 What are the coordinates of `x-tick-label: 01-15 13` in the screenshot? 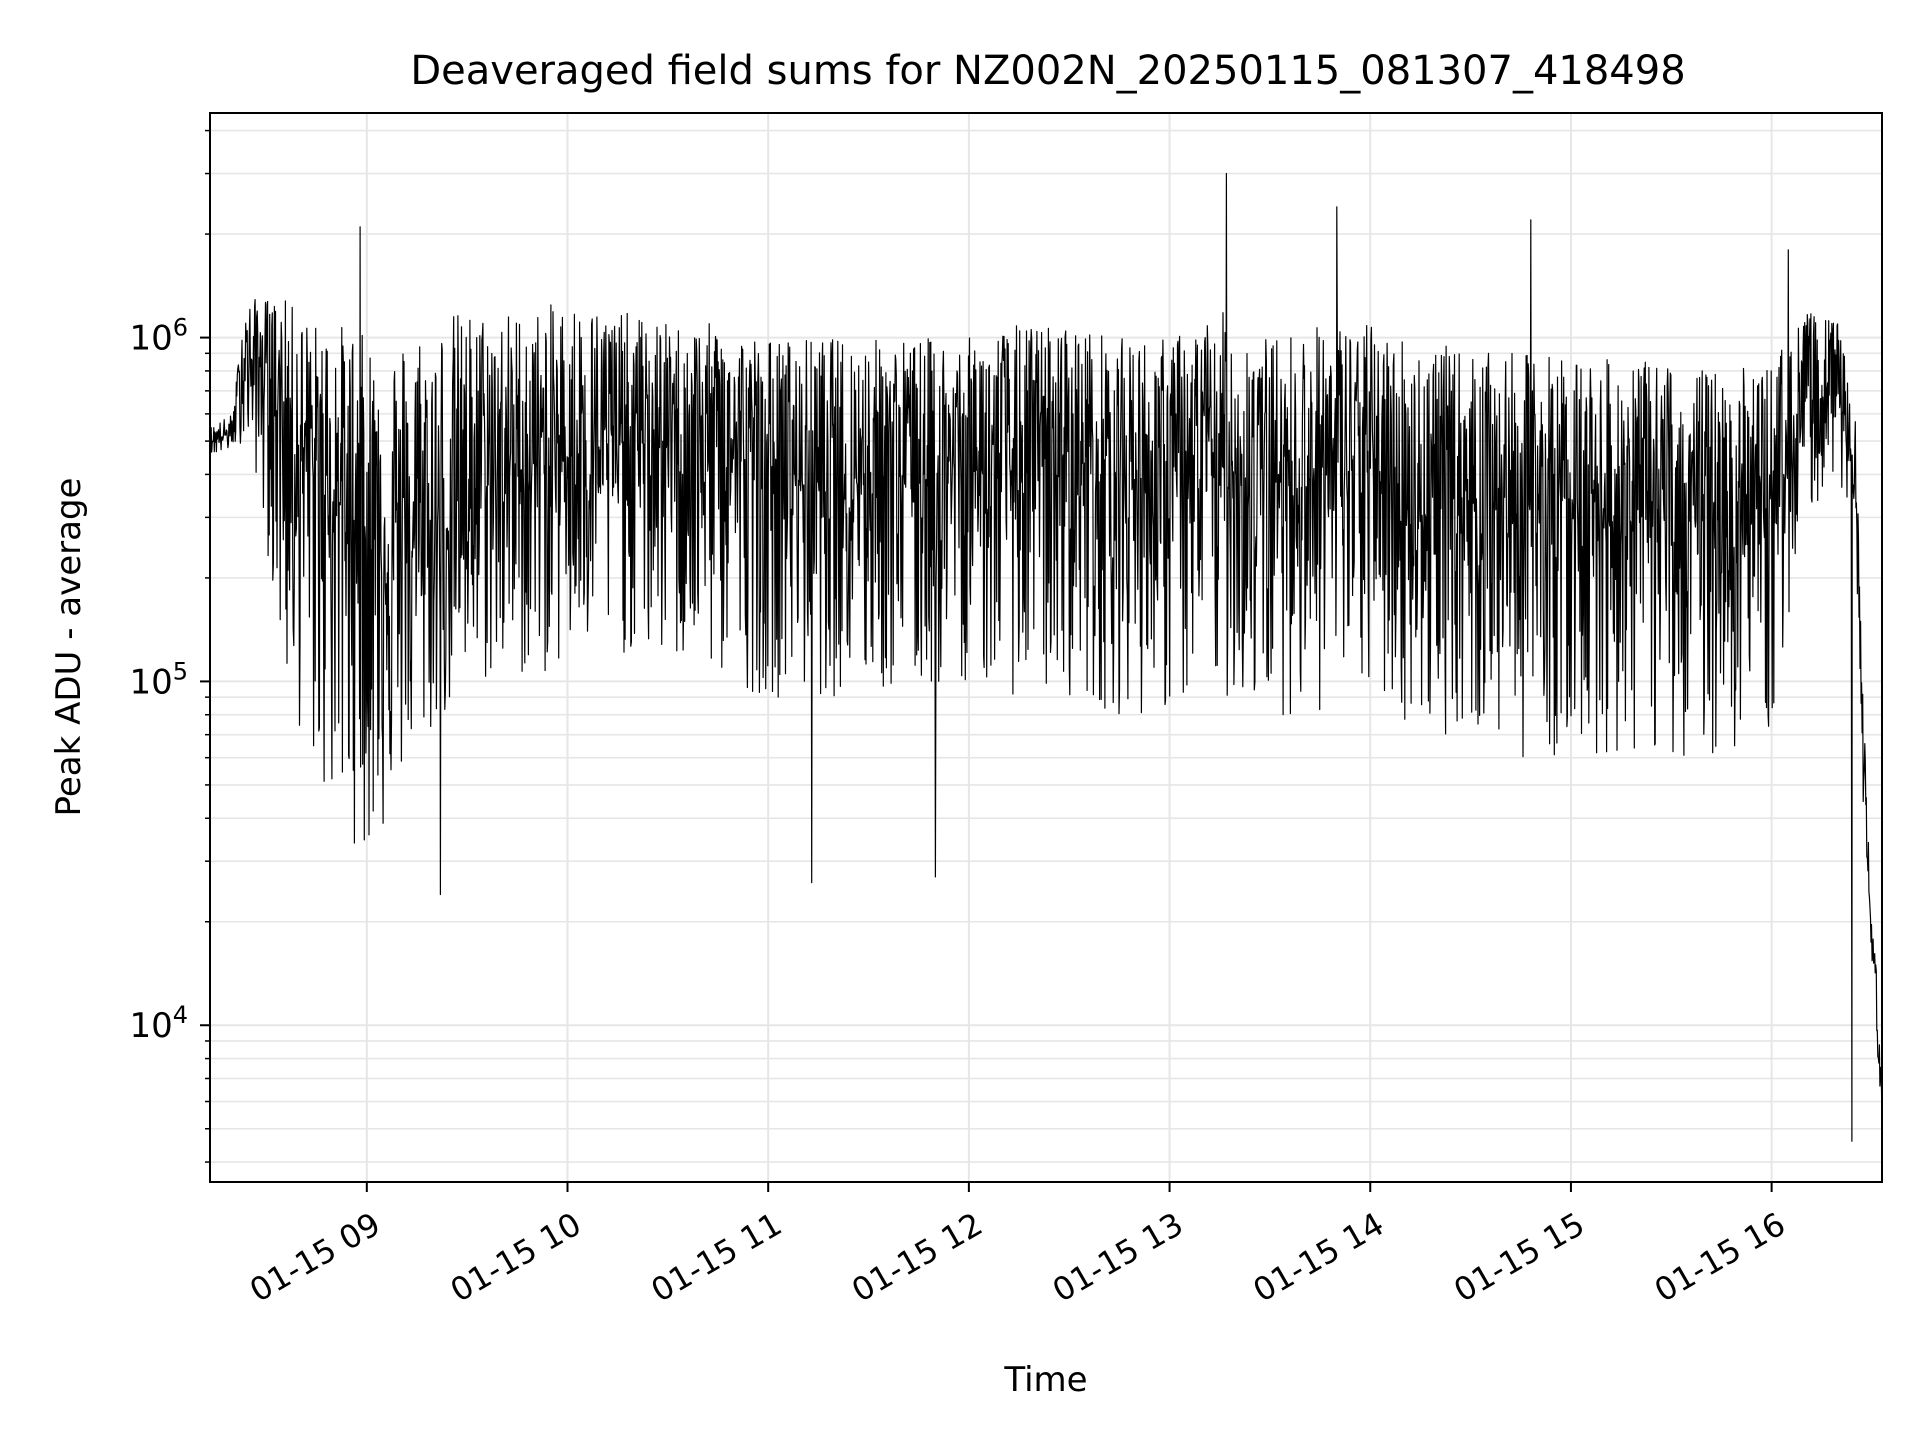 It's located at (1118, 1257).